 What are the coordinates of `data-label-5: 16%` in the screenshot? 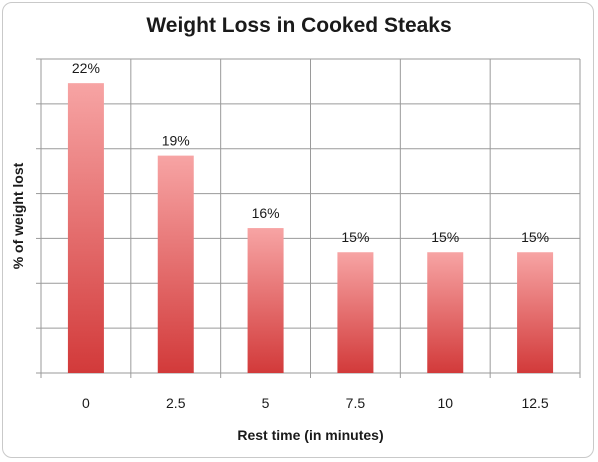 It's located at (266, 213).